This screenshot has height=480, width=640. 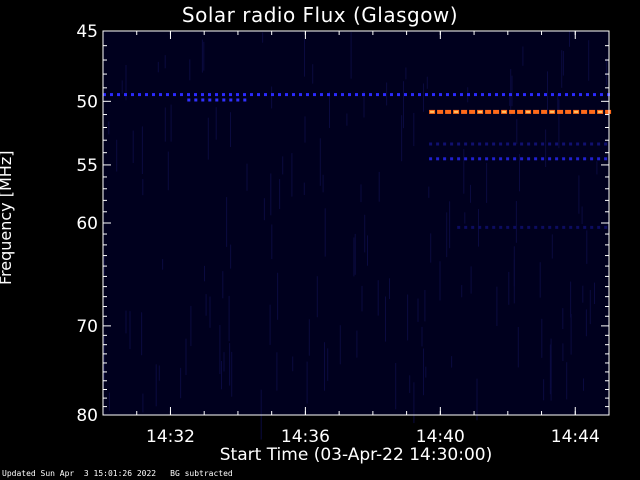 What do you see at coordinates (320, 15) in the screenshot?
I see `chart-title: Solar radio Flux (Glasgow)` at bounding box center [320, 15].